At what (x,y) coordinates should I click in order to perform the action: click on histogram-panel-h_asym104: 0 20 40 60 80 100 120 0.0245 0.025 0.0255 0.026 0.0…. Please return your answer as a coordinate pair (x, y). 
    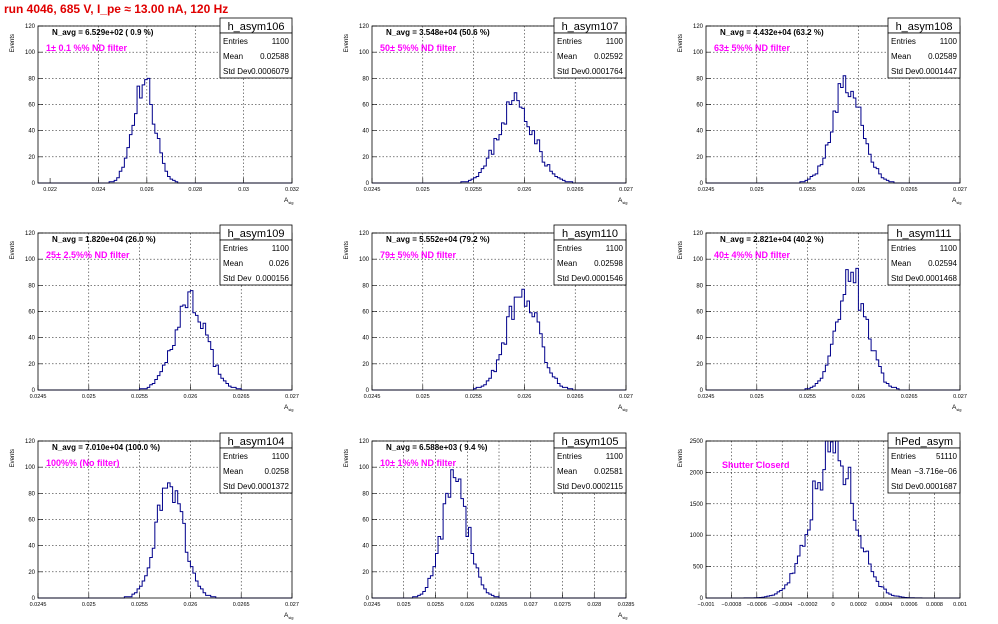
    Looking at the image, I should click on (154, 526).